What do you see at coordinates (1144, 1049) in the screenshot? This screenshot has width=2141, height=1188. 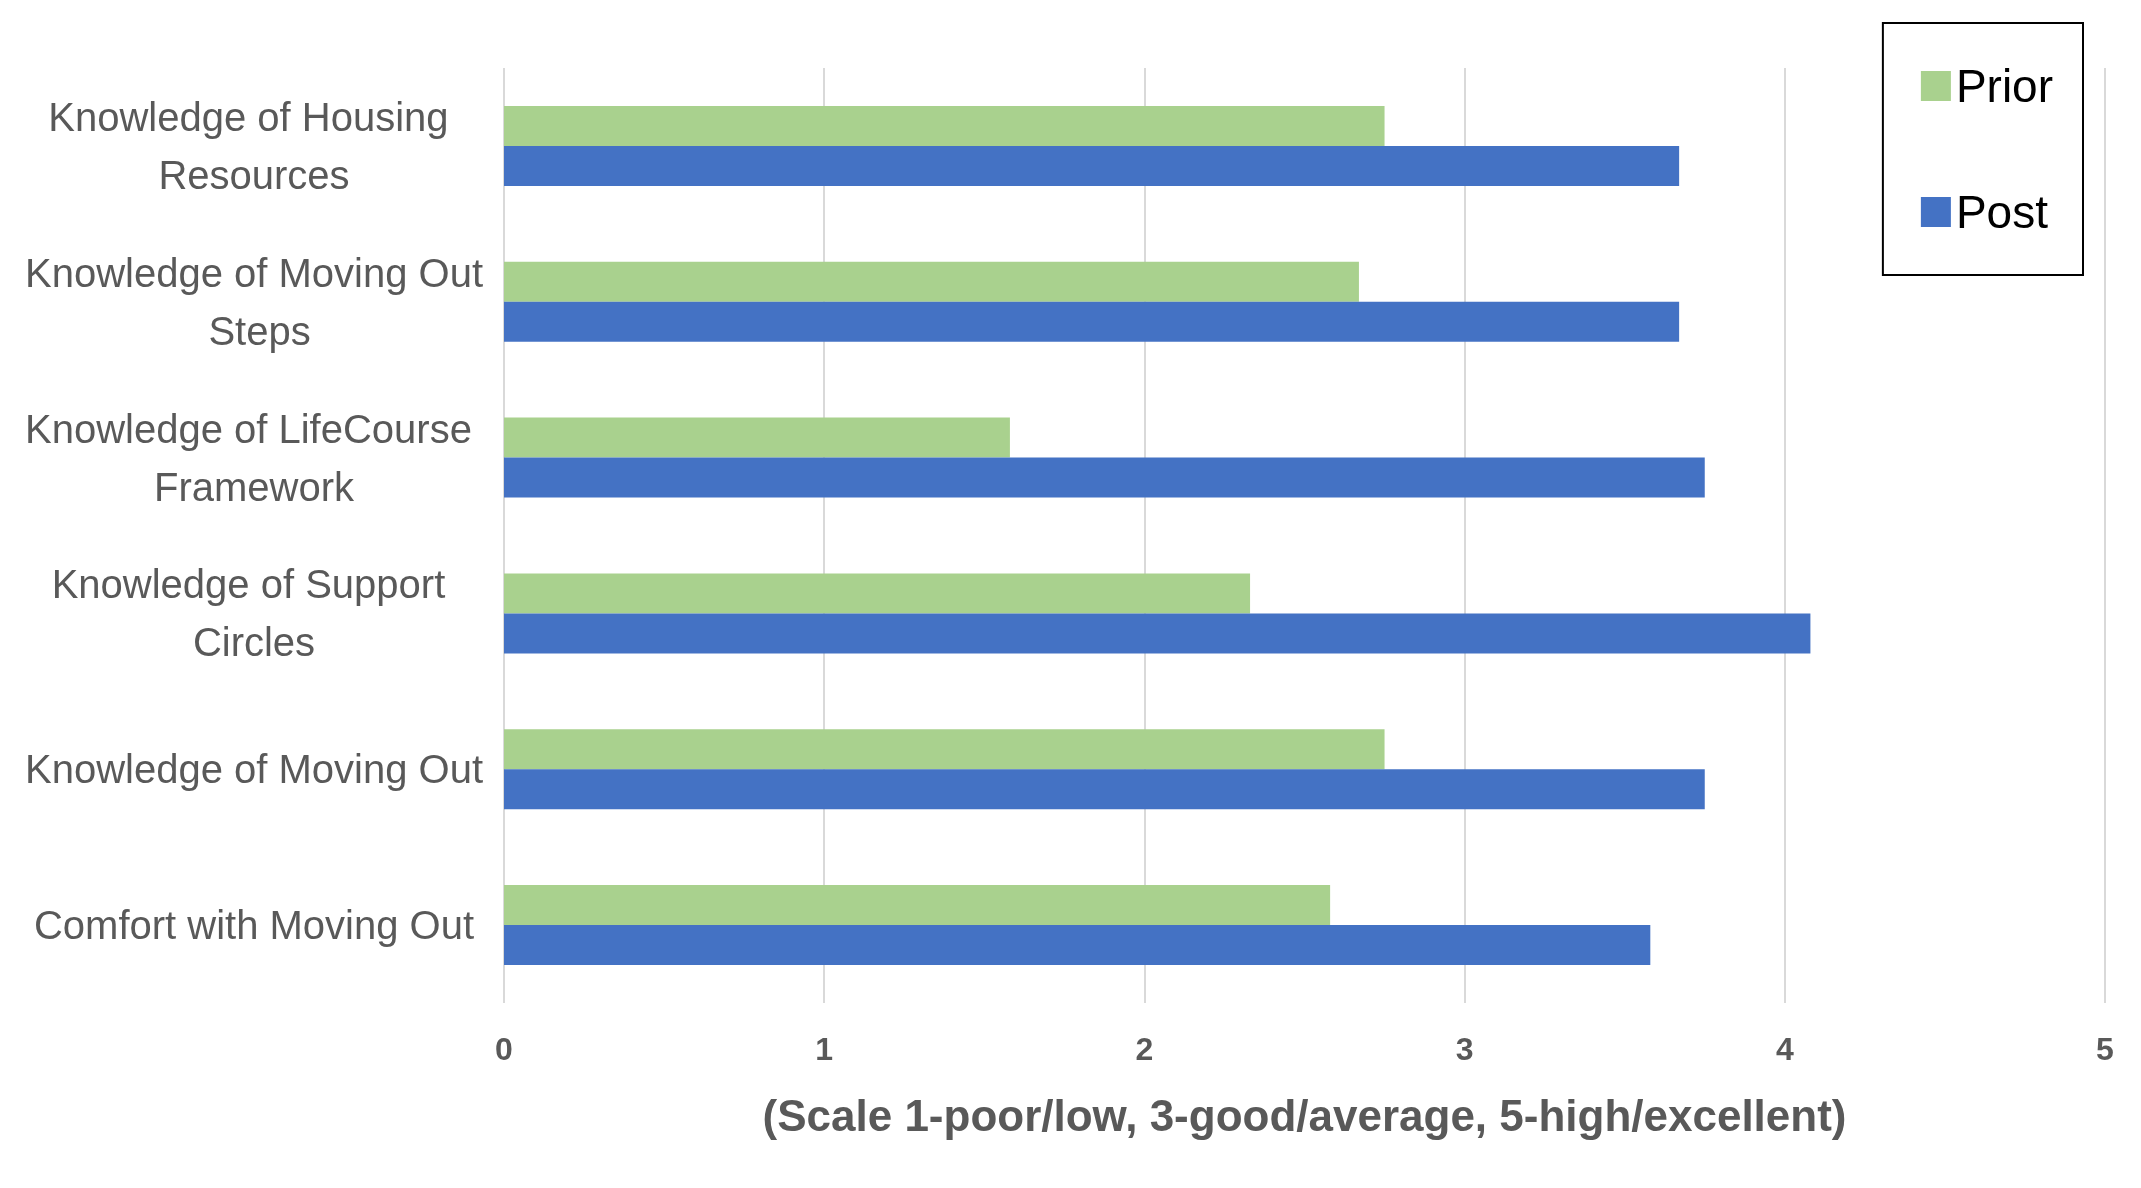 I see `x-tick-label: 2` at bounding box center [1144, 1049].